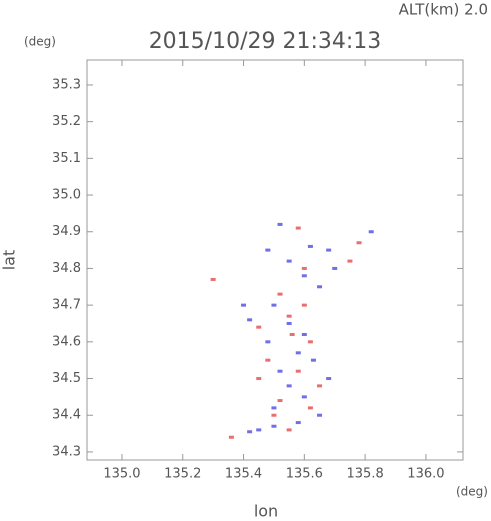  I want to click on y-tick-label: 34.3, so click(66, 451).